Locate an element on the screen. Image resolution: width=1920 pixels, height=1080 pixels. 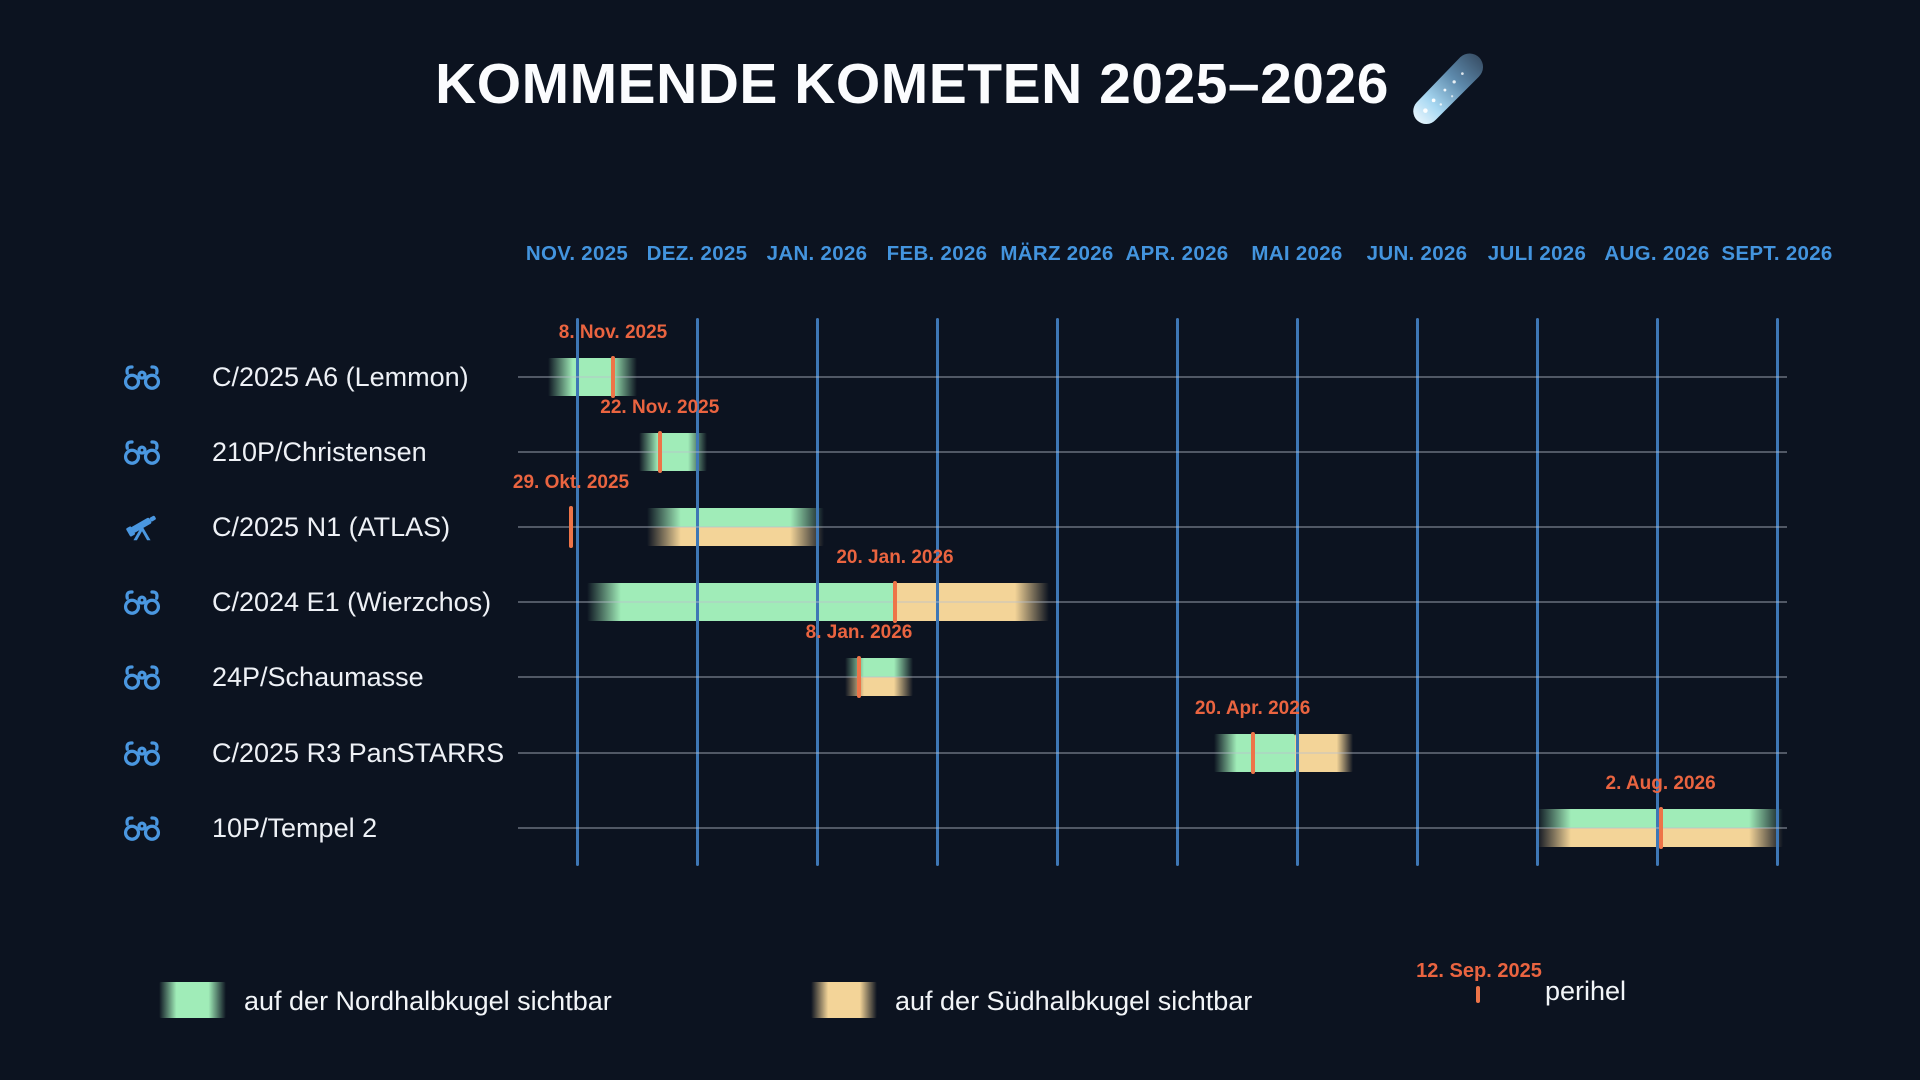
perihelion-date-label: 20. Apr. 2026 is located at coordinates (1252, 708).